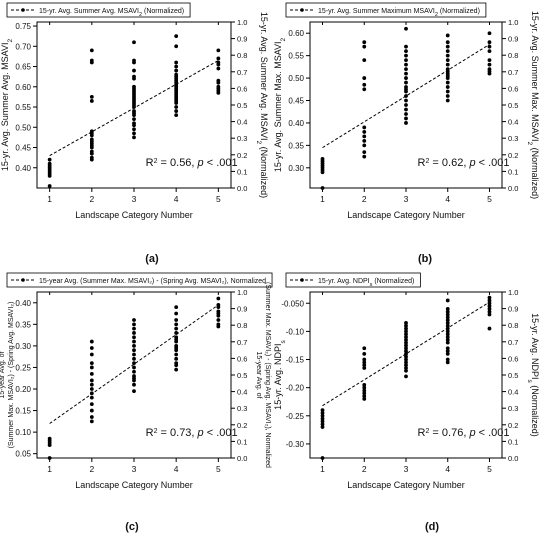 The height and width of the screenshot is (538, 550). Describe the element at coordinates (513, 72) in the screenshot. I see `y2-tick-label: 0.7` at that location.